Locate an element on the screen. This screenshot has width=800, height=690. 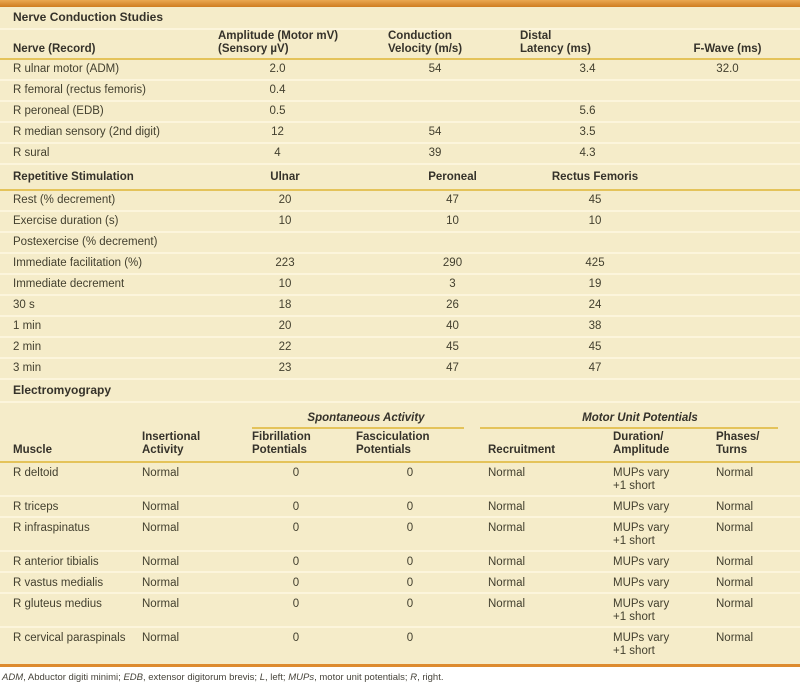
abbr-edb: EDB is located at coordinates (133, 677).